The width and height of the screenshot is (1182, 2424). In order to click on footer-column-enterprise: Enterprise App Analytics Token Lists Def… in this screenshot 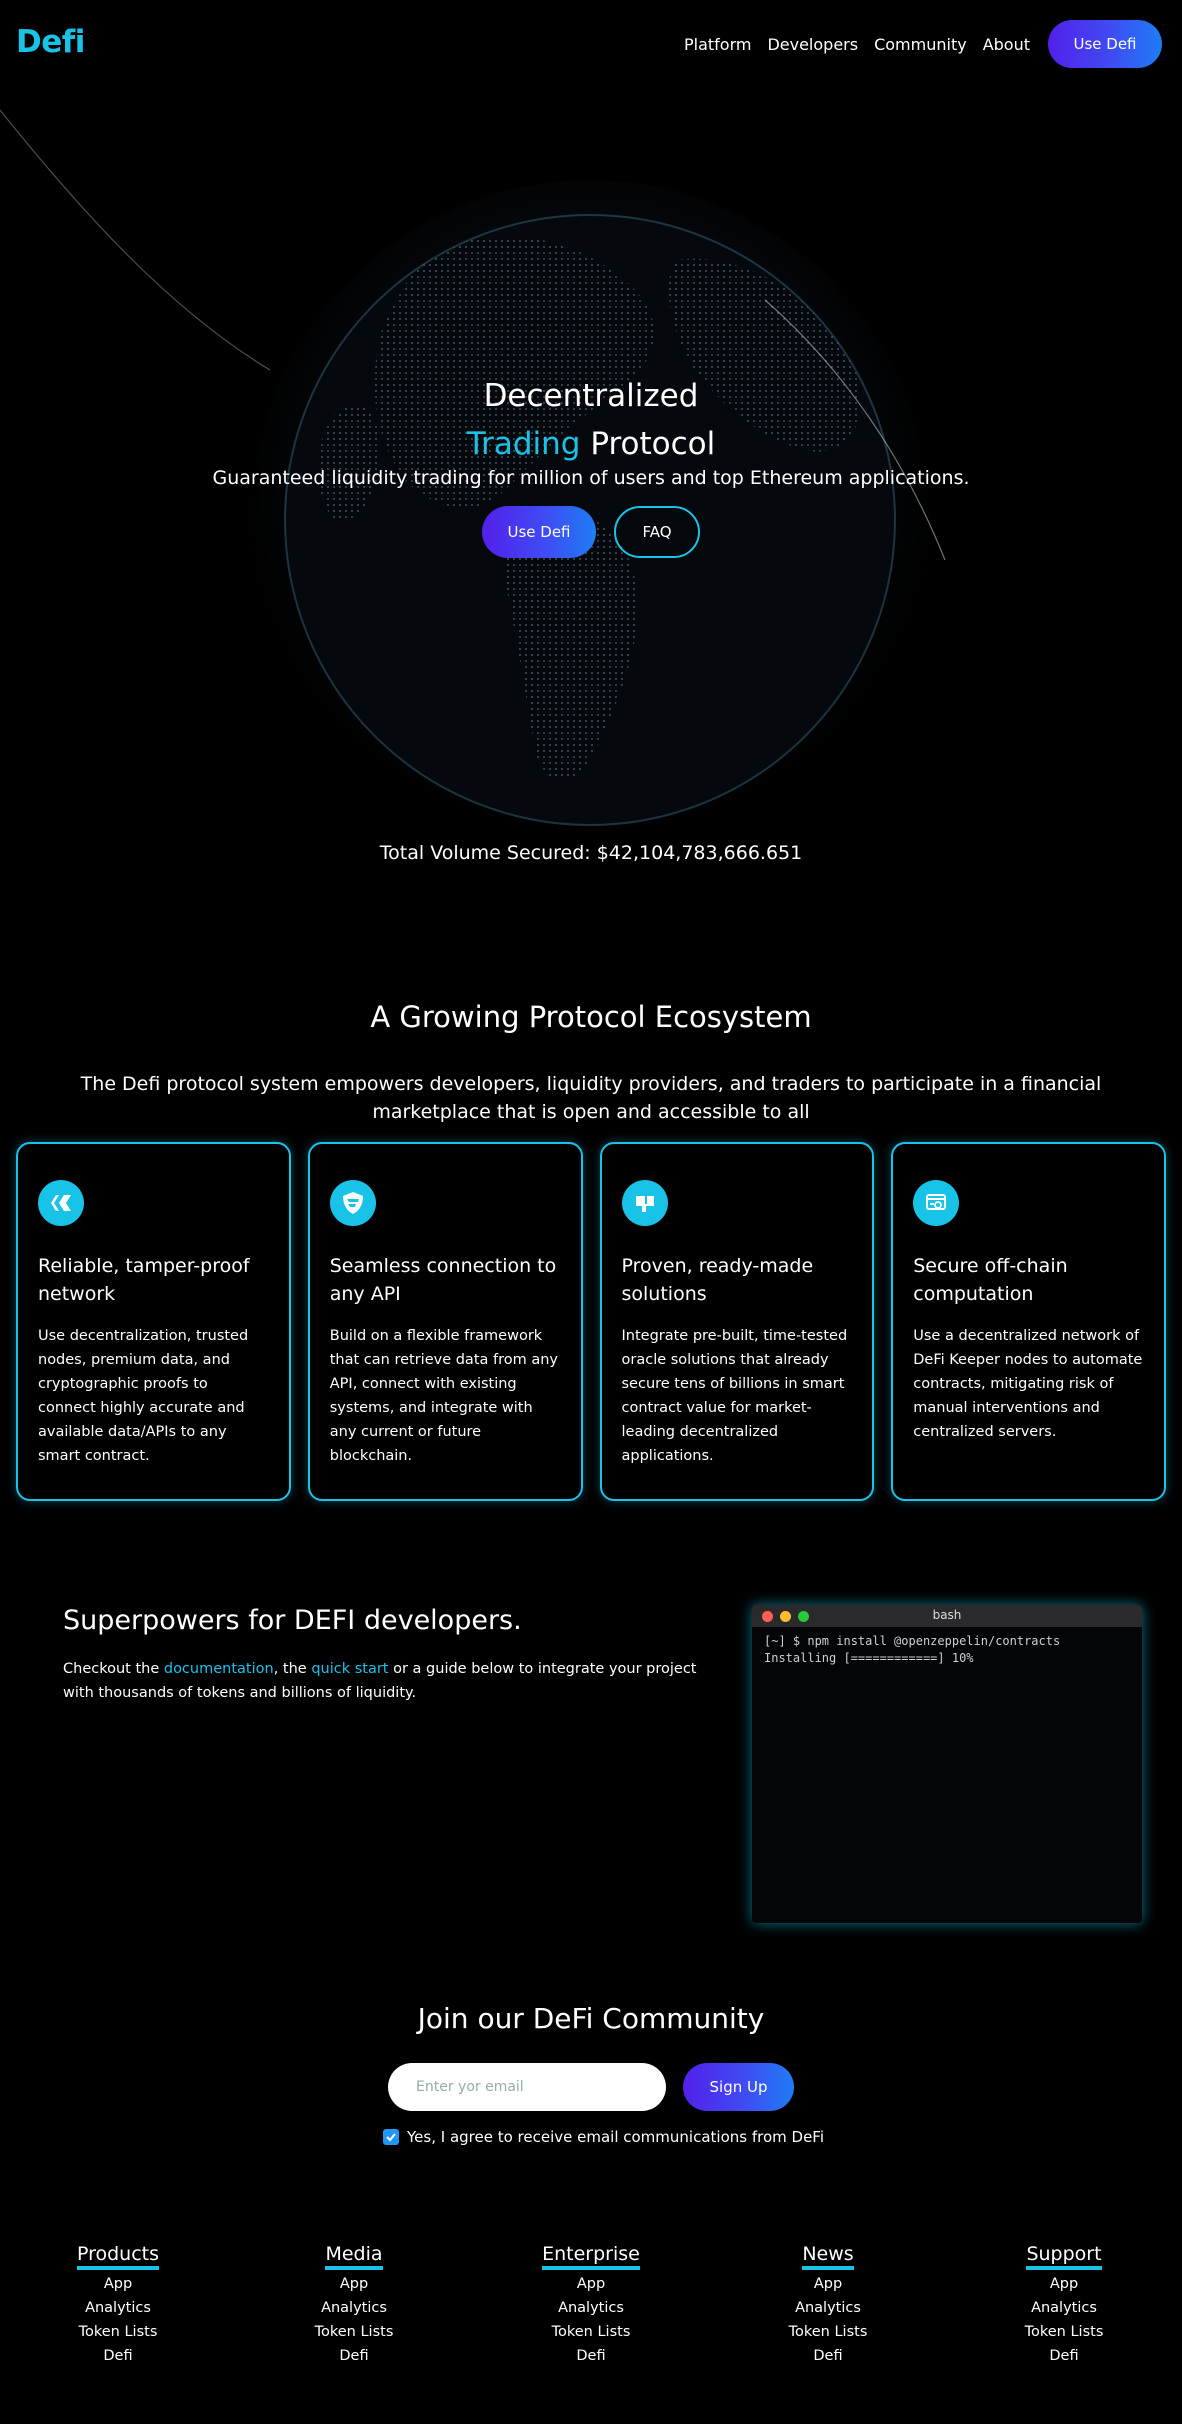, I will do `click(591, 2305)`.